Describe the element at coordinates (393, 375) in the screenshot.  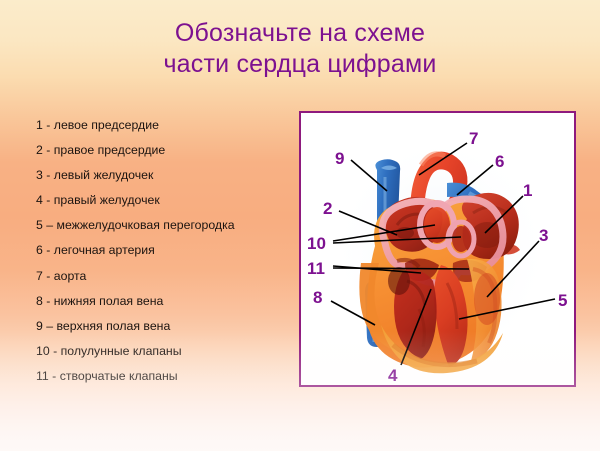
I see `callout-4: 4` at that location.